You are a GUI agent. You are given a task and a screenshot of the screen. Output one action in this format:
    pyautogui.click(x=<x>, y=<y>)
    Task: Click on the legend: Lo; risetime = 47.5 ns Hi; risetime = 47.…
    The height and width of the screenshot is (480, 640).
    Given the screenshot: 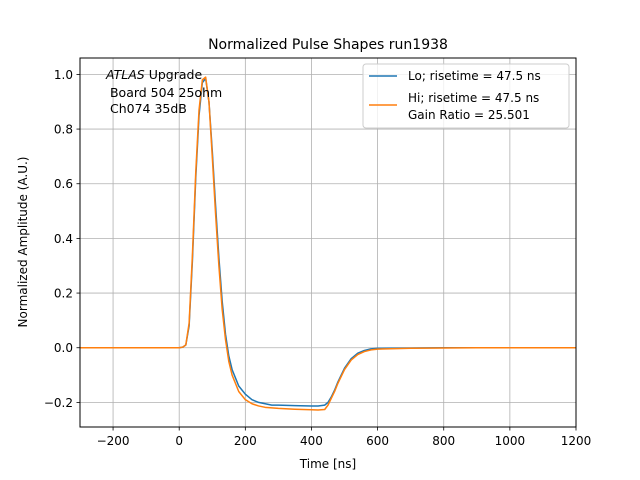 What is the action you would take?
    pyautogui.click(x=466, y=96)
    